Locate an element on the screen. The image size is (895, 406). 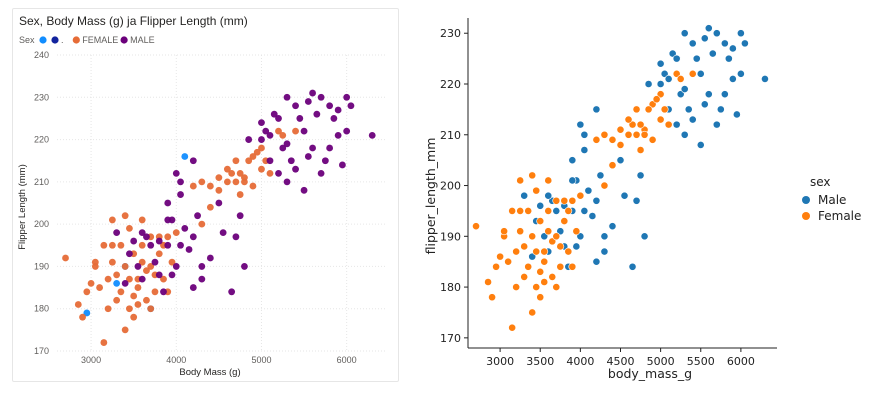
legend-label: Female is located at coordinates (839, 216).